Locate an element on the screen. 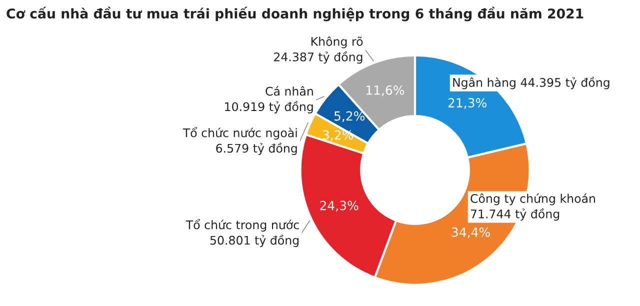  data-label: 34,4% is located at coordinates (471, 232).